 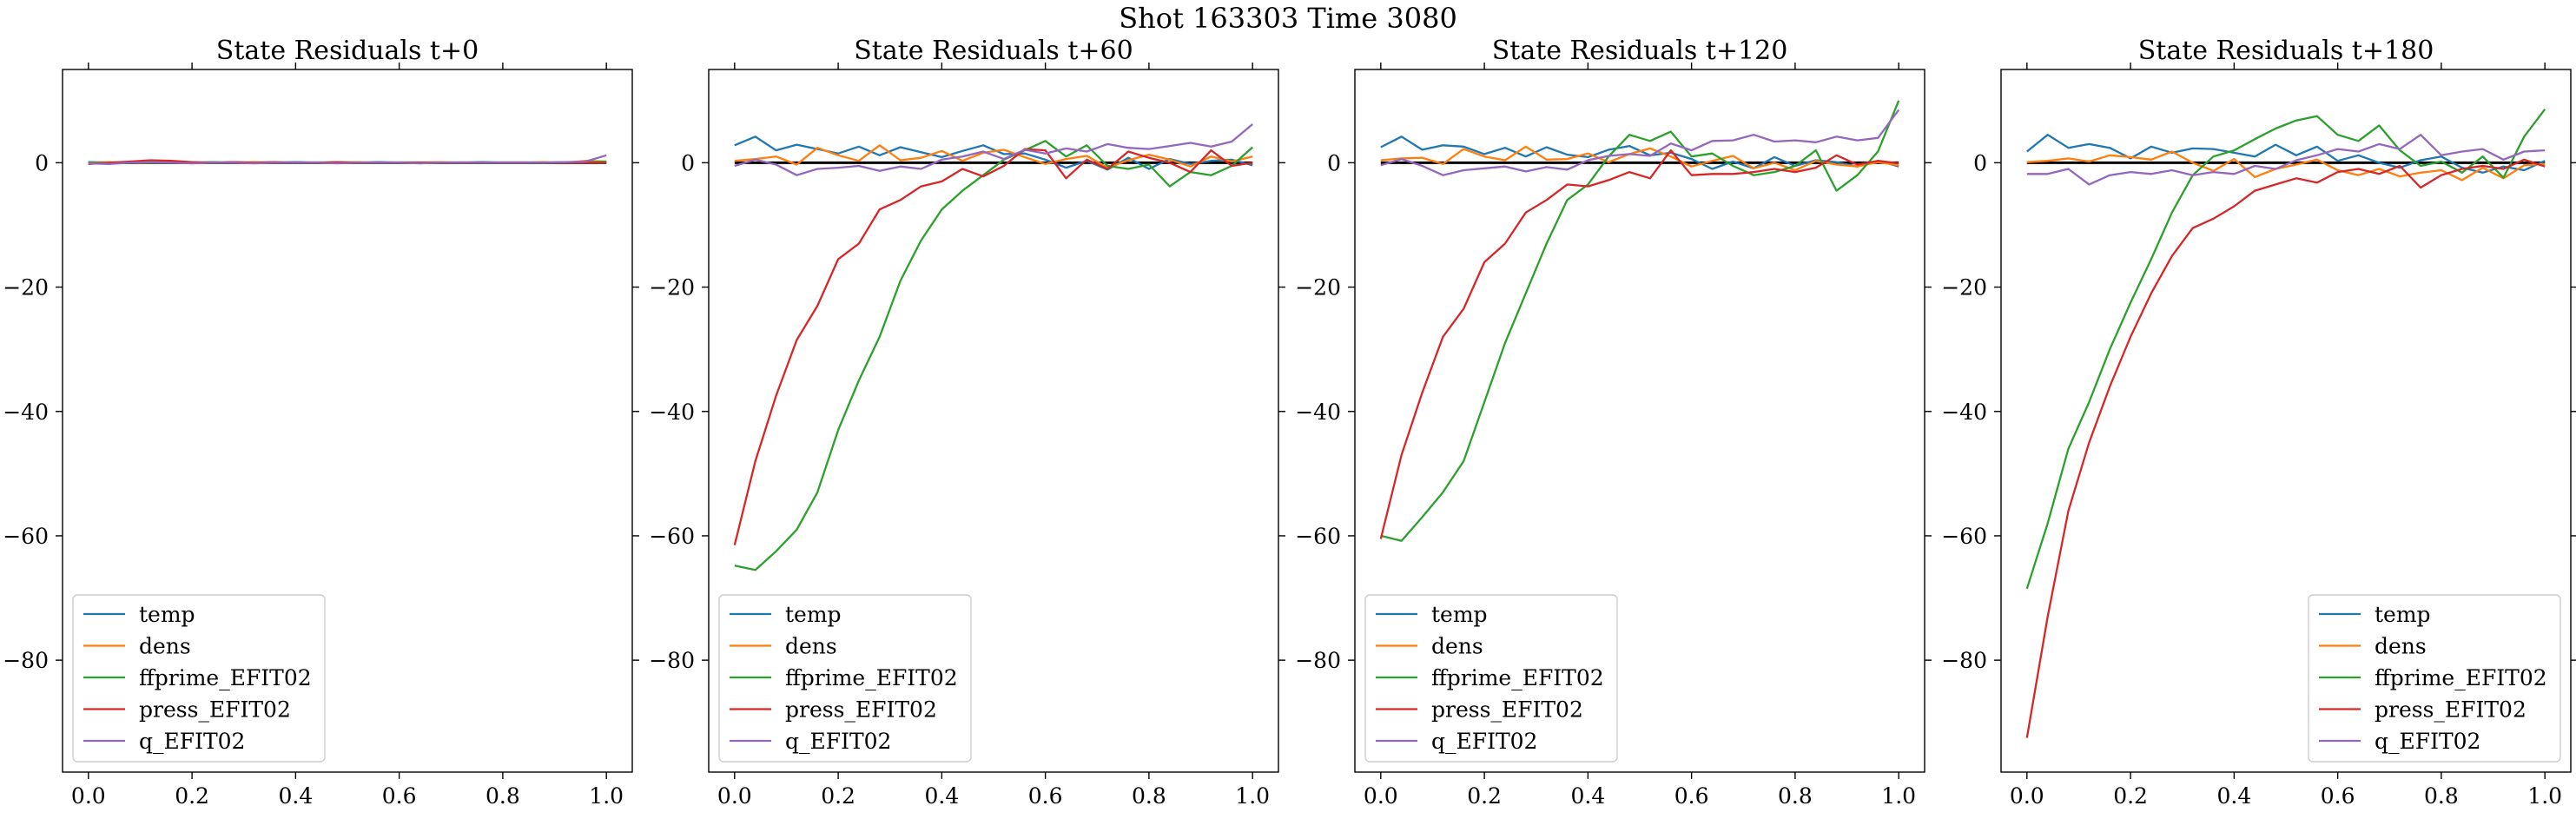 I want to click on subplot-title: State Residuals t+180, so click(x=2286, y=51).